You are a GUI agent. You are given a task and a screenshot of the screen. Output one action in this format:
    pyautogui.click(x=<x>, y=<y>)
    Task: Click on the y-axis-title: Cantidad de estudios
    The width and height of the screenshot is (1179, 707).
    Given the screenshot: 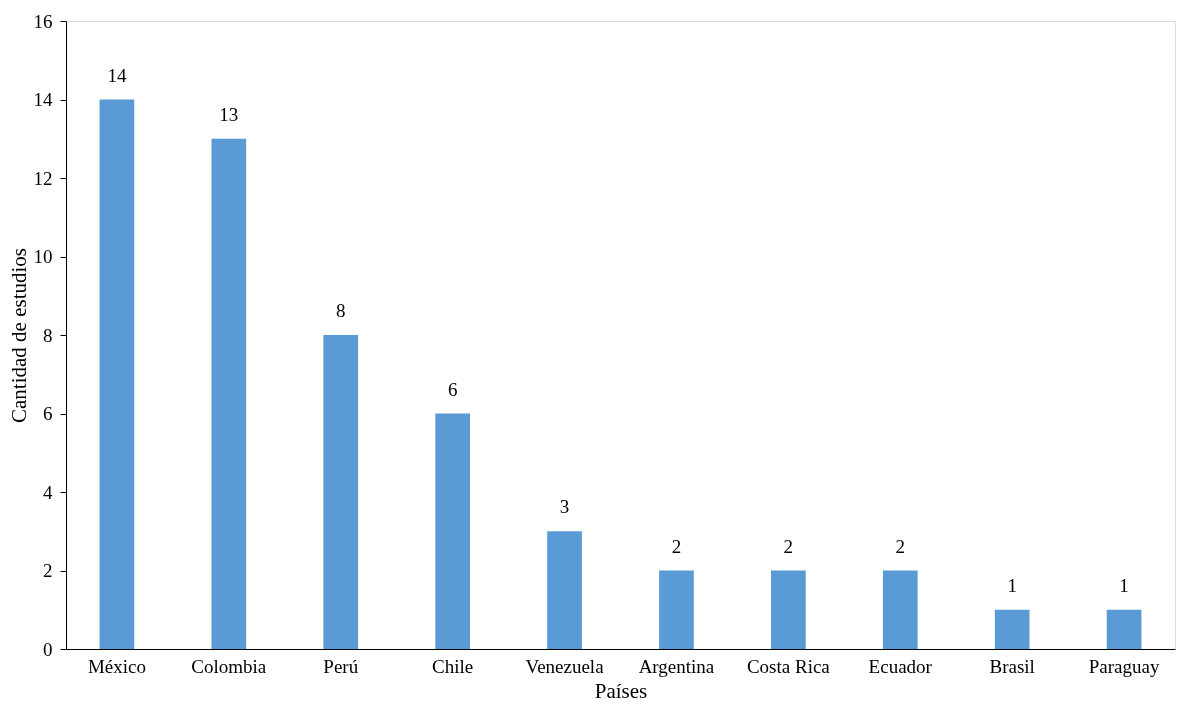 What is the action you would take?
    pyautogui.click(x=18, y=335)
    